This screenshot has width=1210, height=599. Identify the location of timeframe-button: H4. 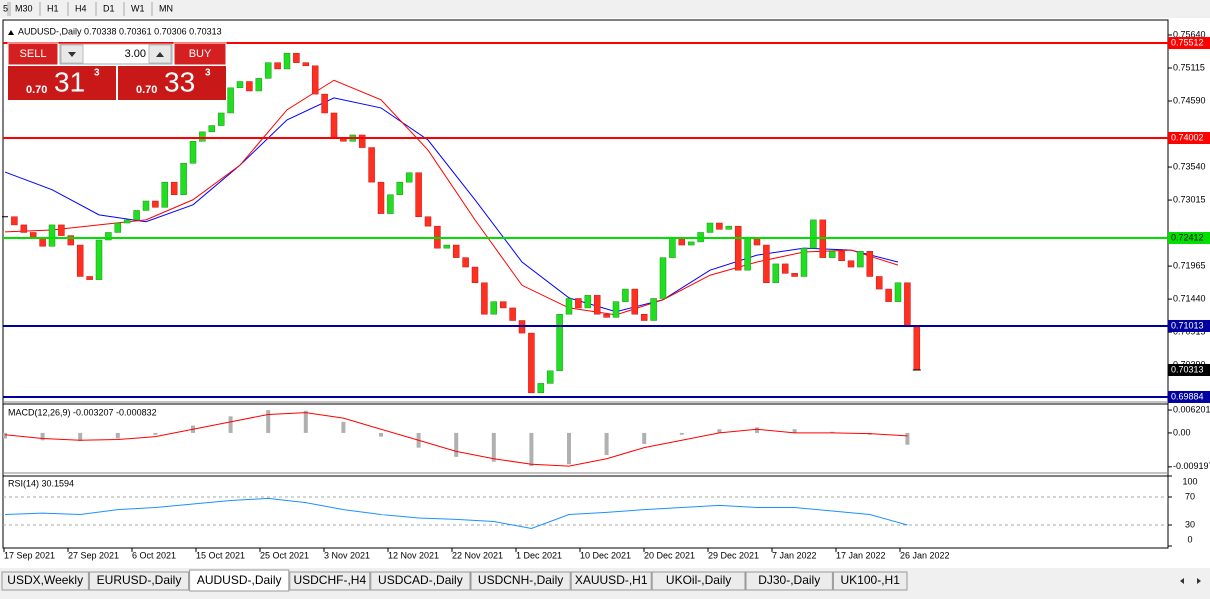
(81, 8).